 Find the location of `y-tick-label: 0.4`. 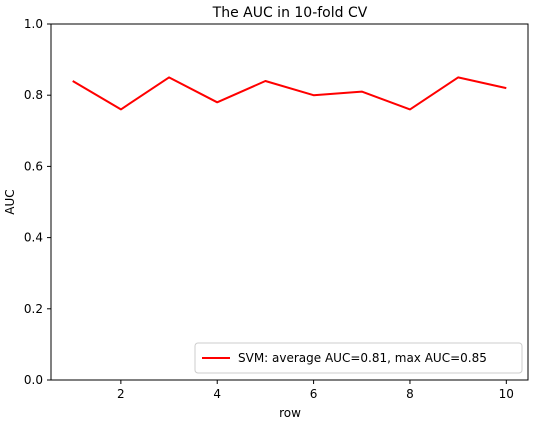

y-tick-label: 0.4 is located at coordinates (33, 238).